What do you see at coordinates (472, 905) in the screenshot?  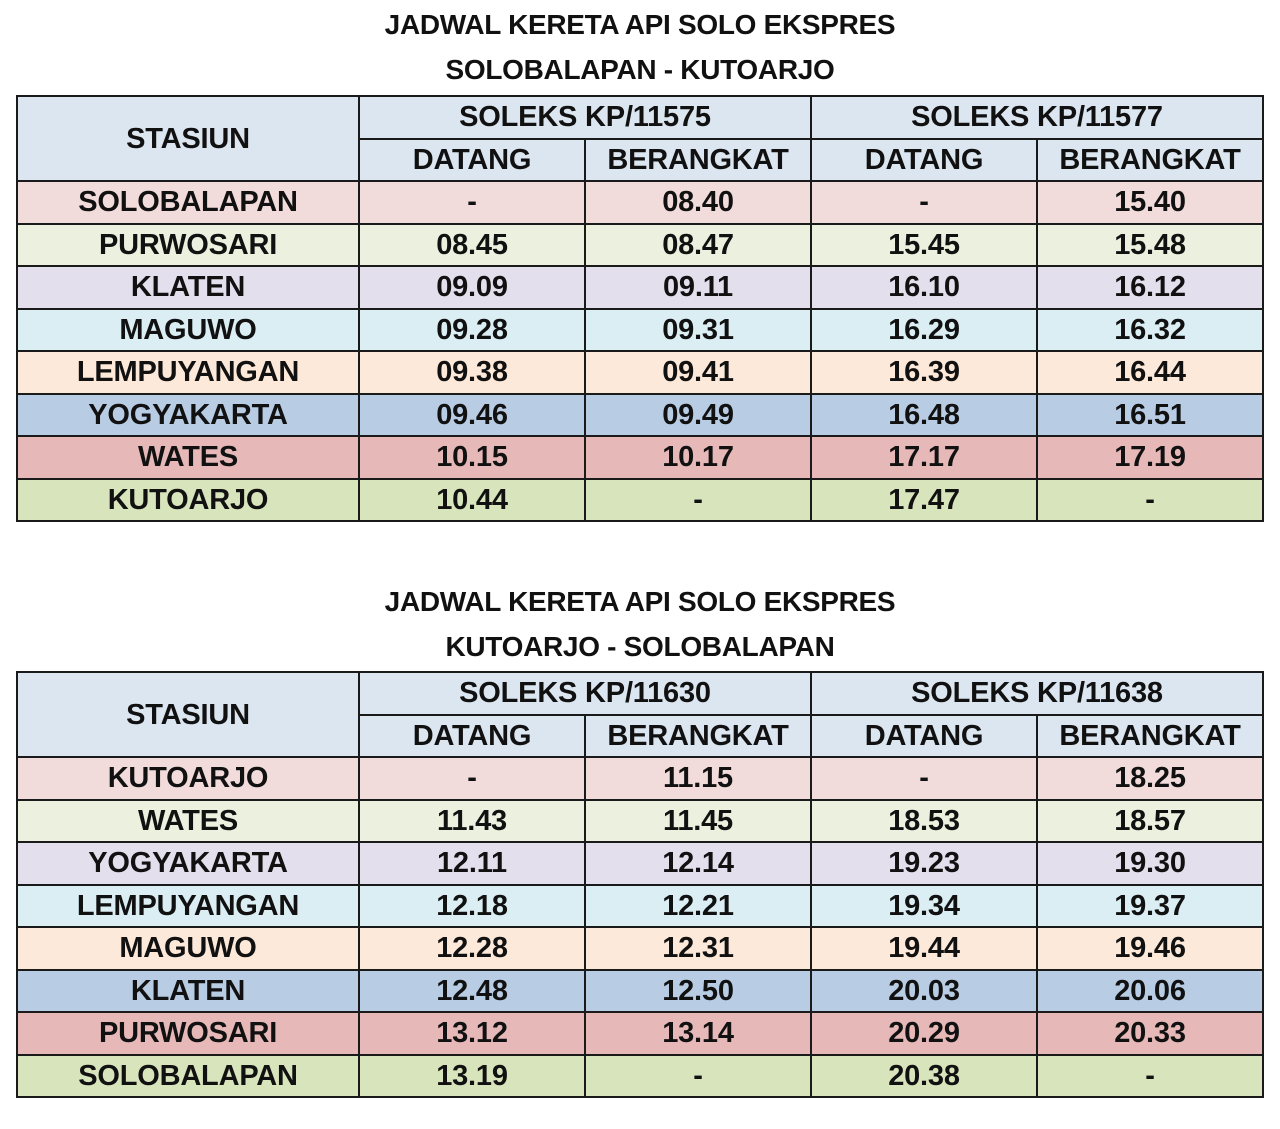 I see `time-cell: 12.18` at bounding box center [472, 905].